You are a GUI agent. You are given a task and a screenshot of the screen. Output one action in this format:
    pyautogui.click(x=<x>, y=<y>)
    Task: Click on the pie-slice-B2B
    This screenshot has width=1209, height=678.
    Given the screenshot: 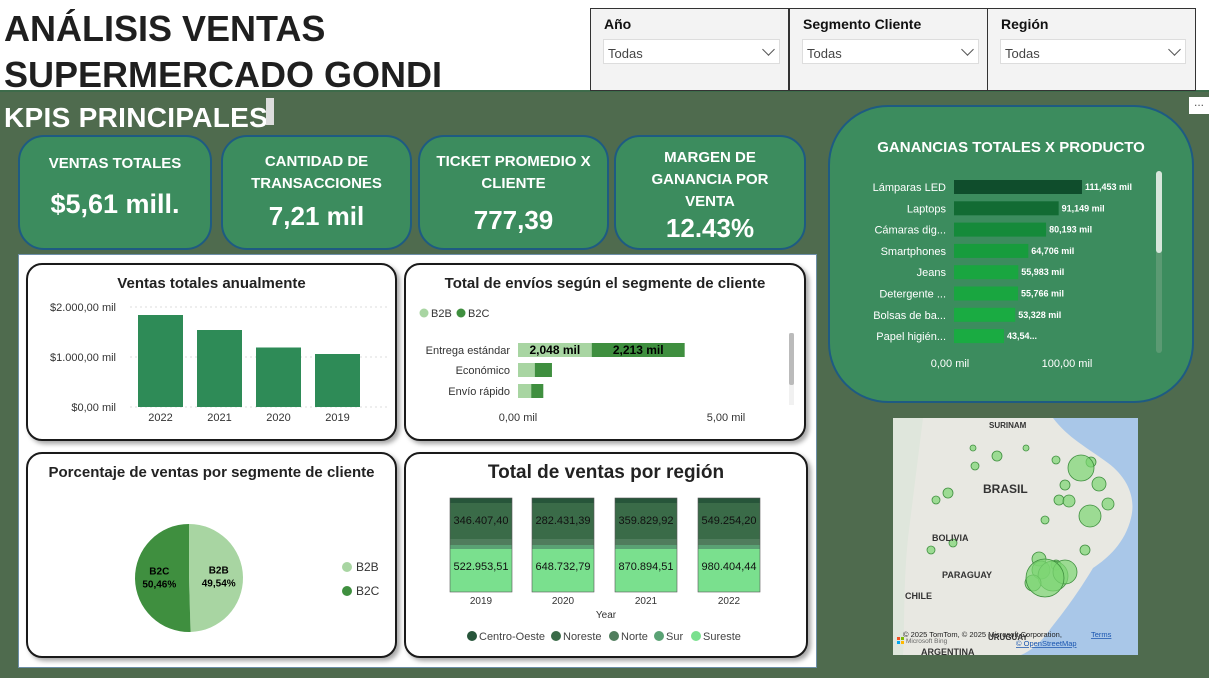 What is the action you would take?
    pyautogui.click(x=216, y=578)
    